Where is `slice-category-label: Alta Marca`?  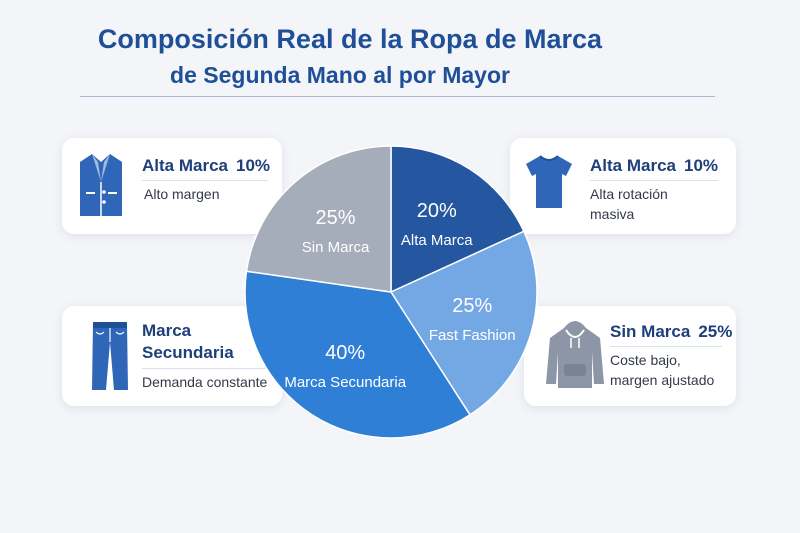 slice-category-label: Alta Marca is located at coordinates (437, 240).